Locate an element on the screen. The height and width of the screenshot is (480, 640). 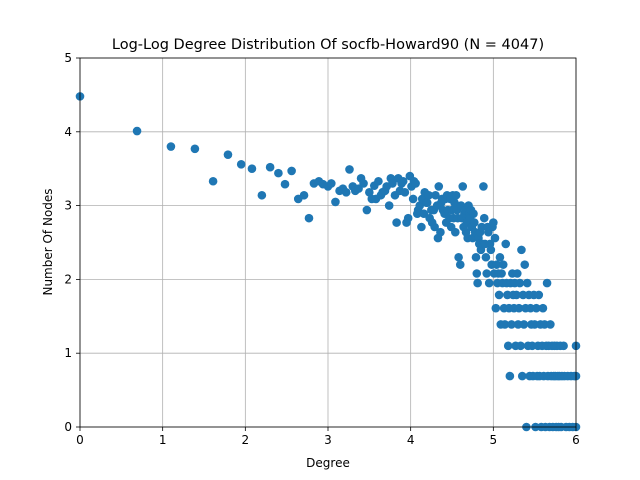
x-tick-label: 6 is located at coordinates (576, 440).